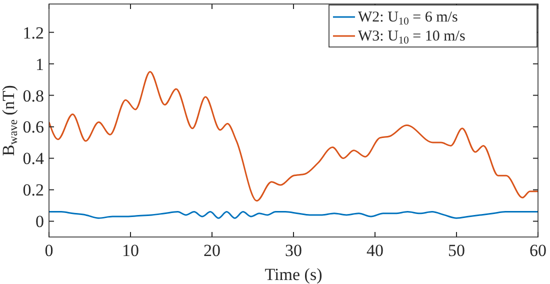  Describe the element at coordinates (456, 250) in the screenshot. I see `x-tick-label: 50` at that location.